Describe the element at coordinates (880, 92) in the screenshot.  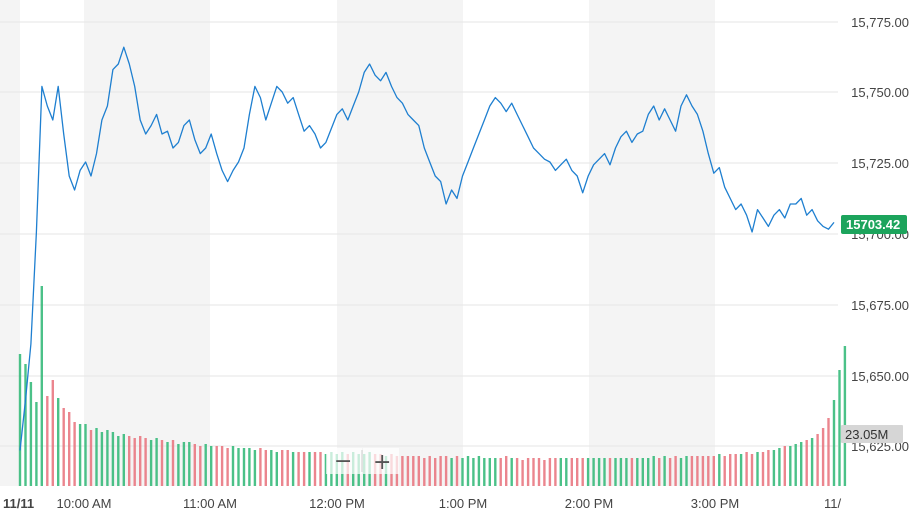
I see `y-tick-label: 15,750.00` at that location.